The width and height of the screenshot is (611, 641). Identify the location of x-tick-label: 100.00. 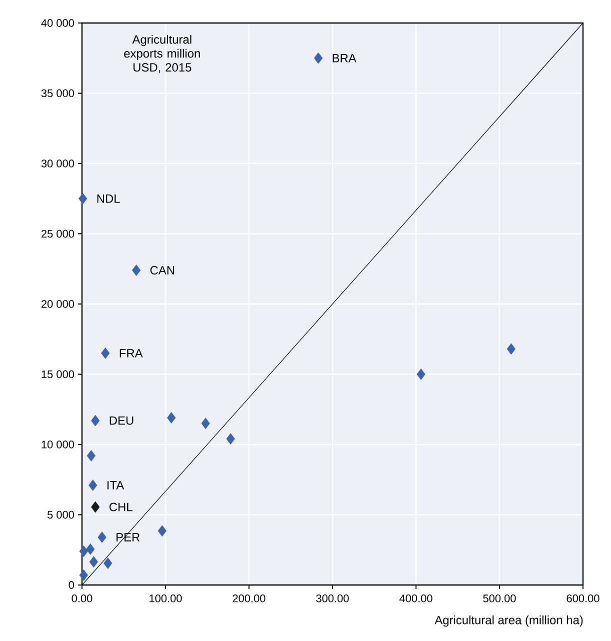
(166, 598).